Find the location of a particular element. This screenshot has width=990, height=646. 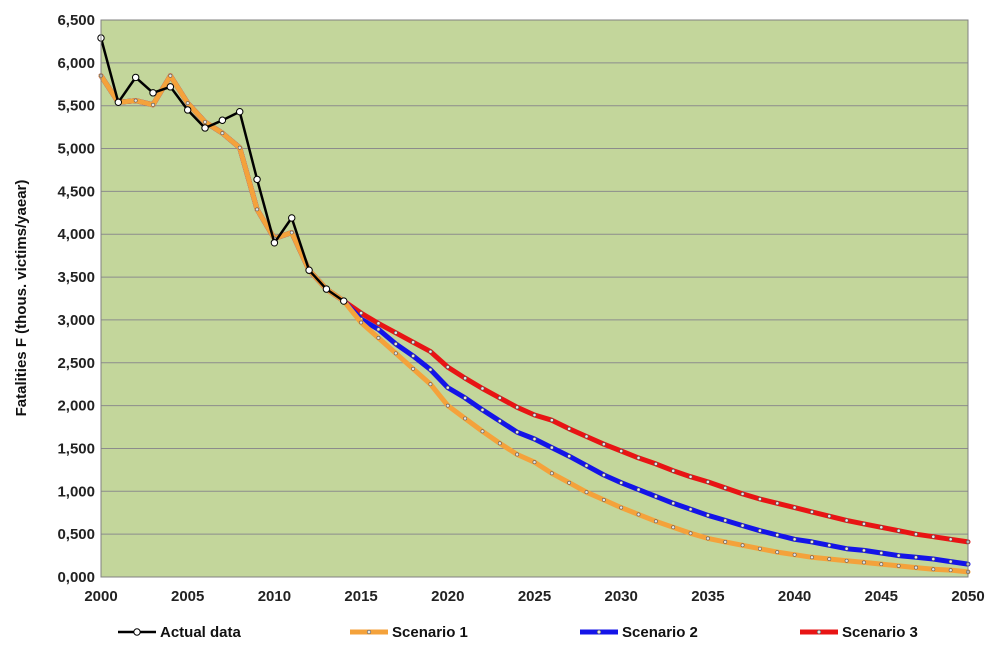

y-tick-label: 5,500 is located at coordinates (76, 106).